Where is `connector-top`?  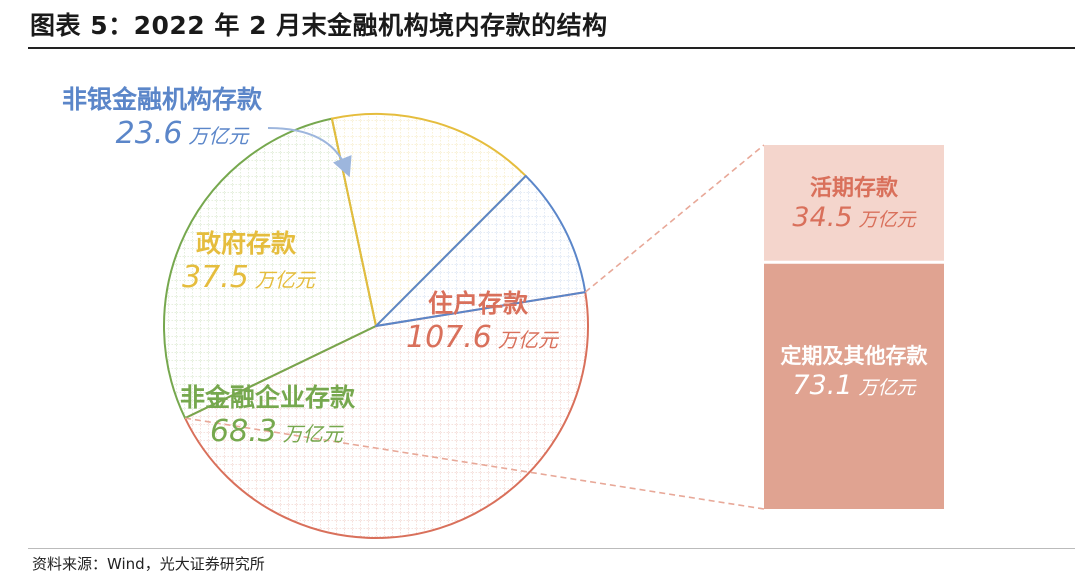
connector-top is located at coordinates (674, 218).